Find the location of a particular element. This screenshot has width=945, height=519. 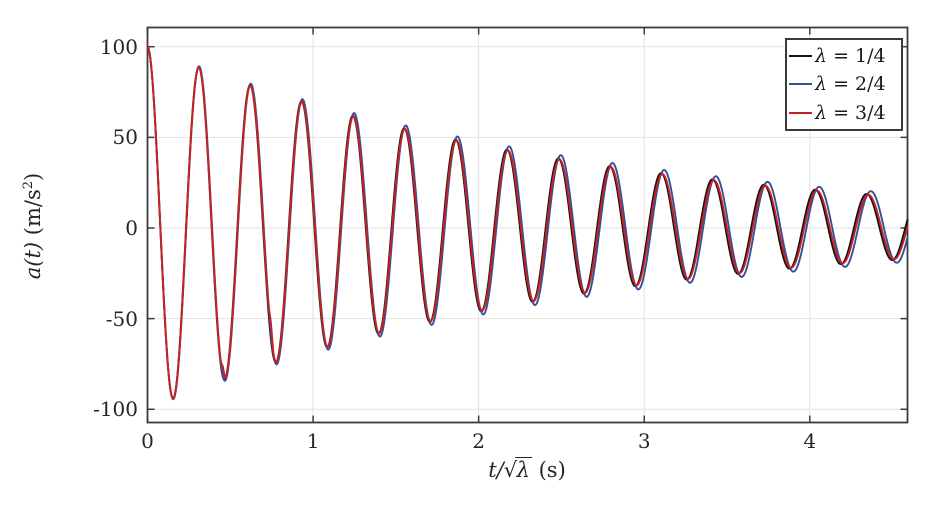

x-tick-label: 1 is located at coordinates (313, 441).